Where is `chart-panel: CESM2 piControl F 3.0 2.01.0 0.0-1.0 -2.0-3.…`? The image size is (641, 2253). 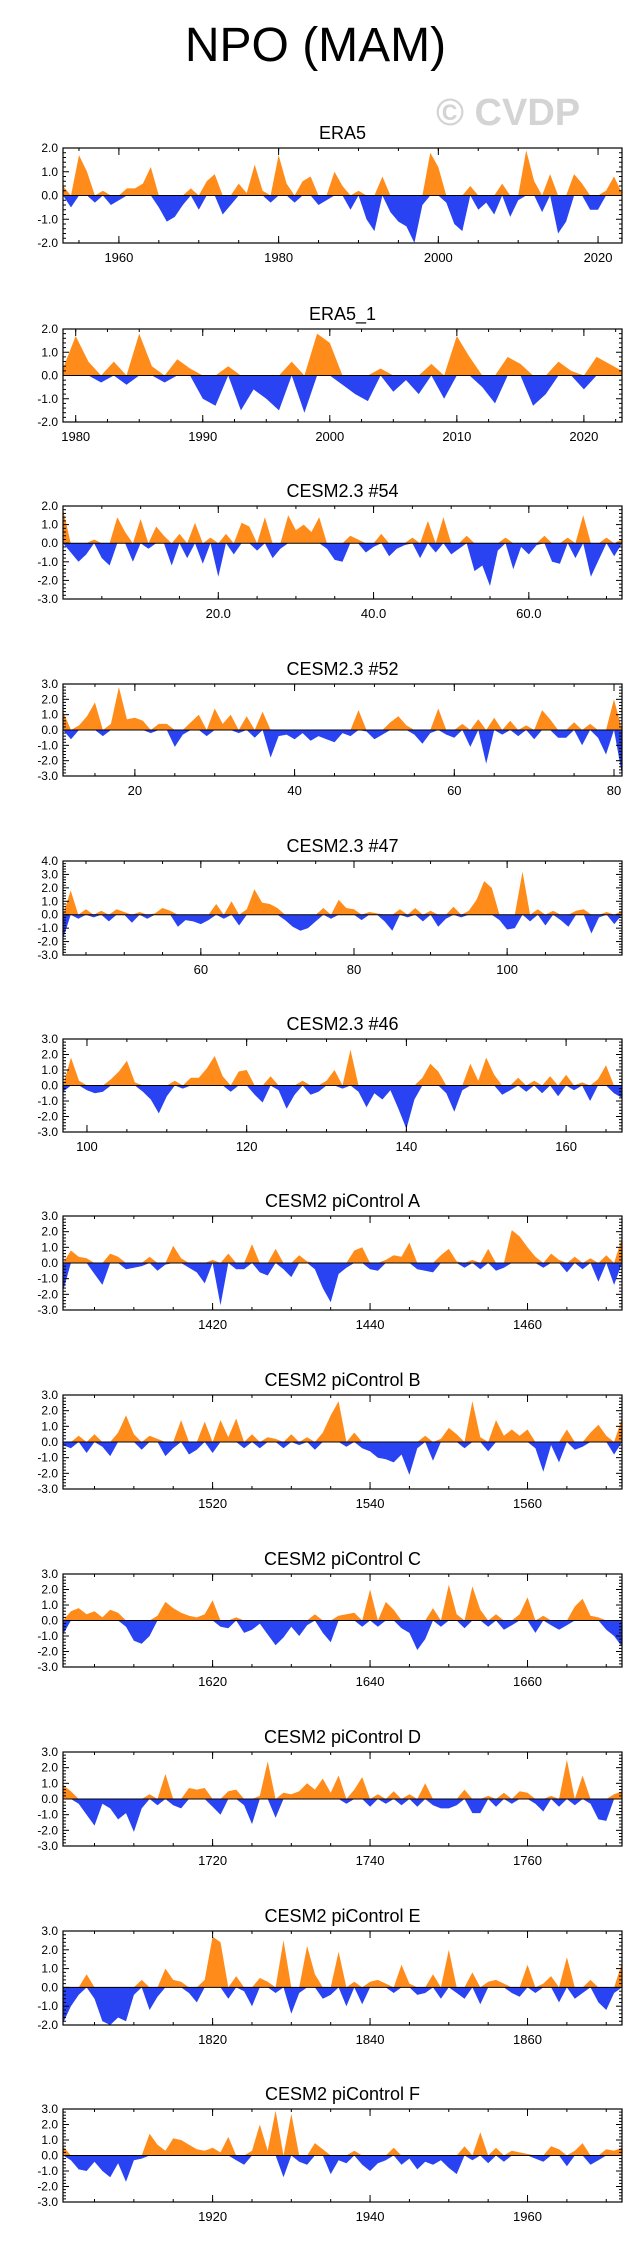
chart-panel: CESM2 piControl F 3.0 2.01.0 0.0-1.0 -2.0-3.… is located at coordinates (330, 2154).